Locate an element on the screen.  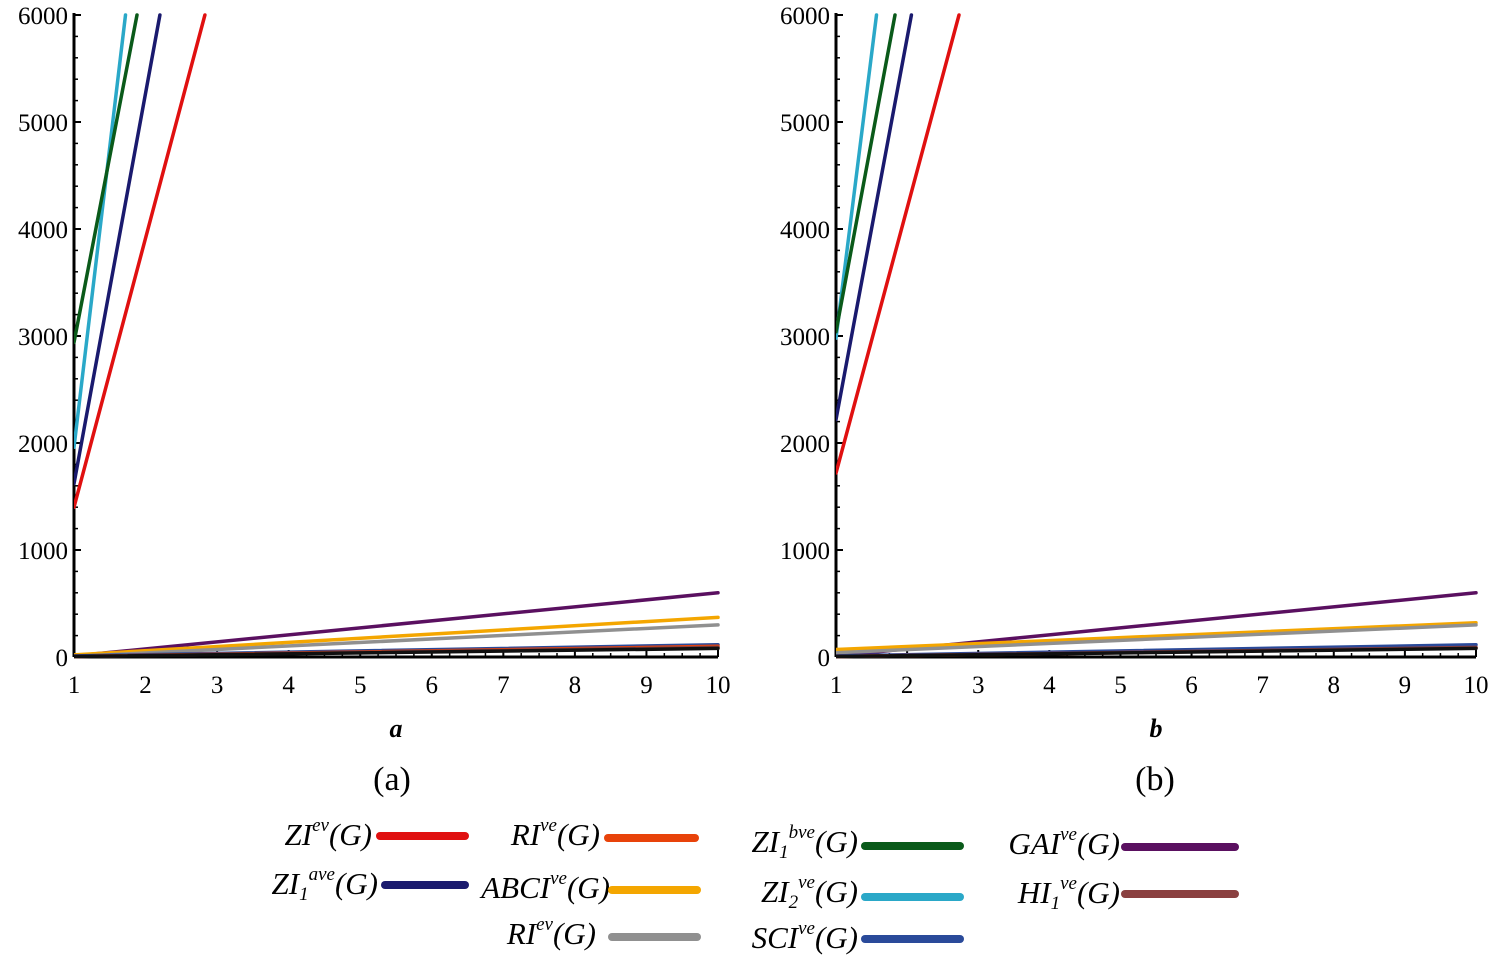
legend-label: RIev(G) is located at coordinates (551, 932).